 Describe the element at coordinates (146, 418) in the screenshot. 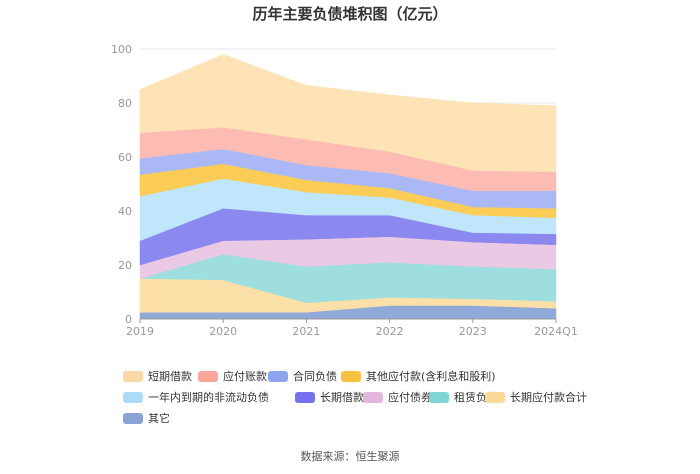

I see `legend-item: 其它` at that location.